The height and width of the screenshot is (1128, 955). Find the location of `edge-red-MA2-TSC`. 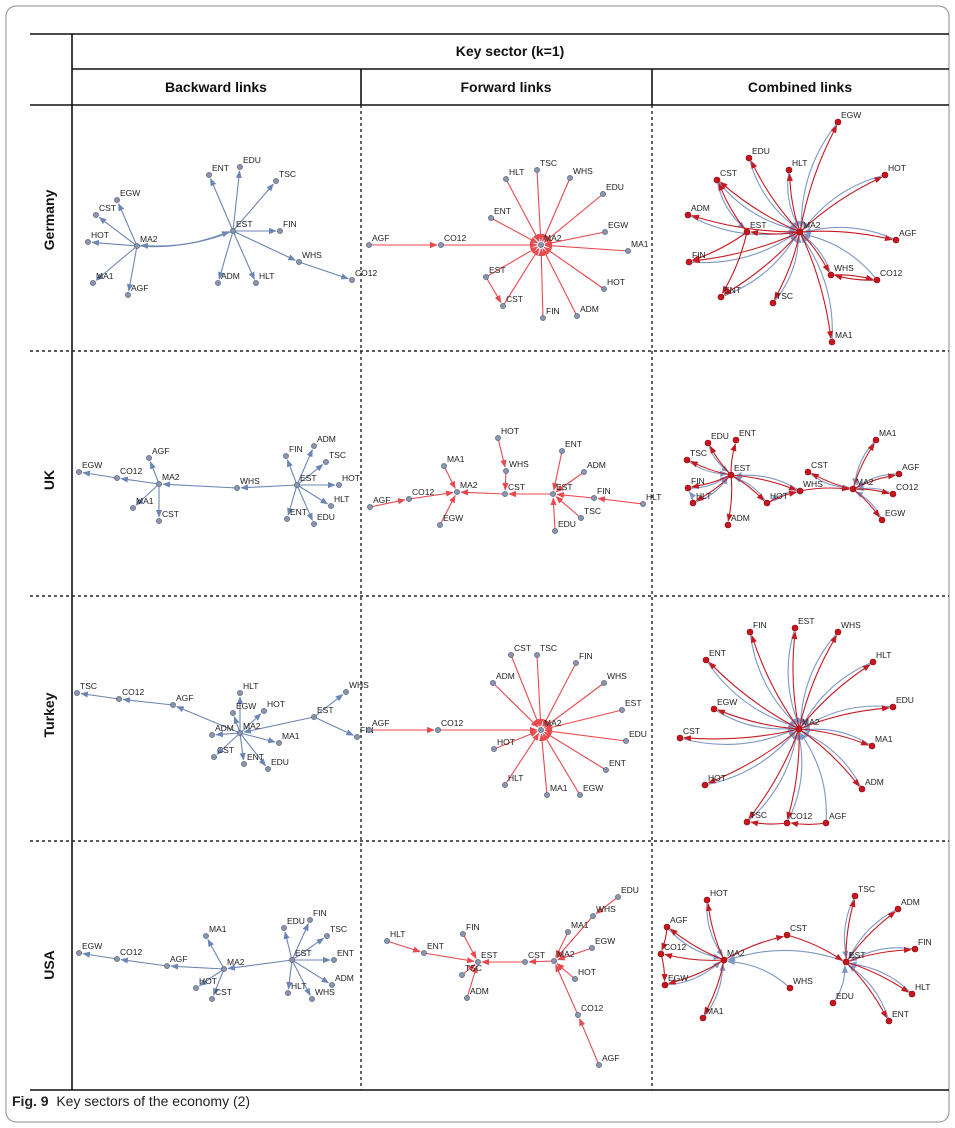

edge-red-MA2-TSC is located at coordinates (774, 774).